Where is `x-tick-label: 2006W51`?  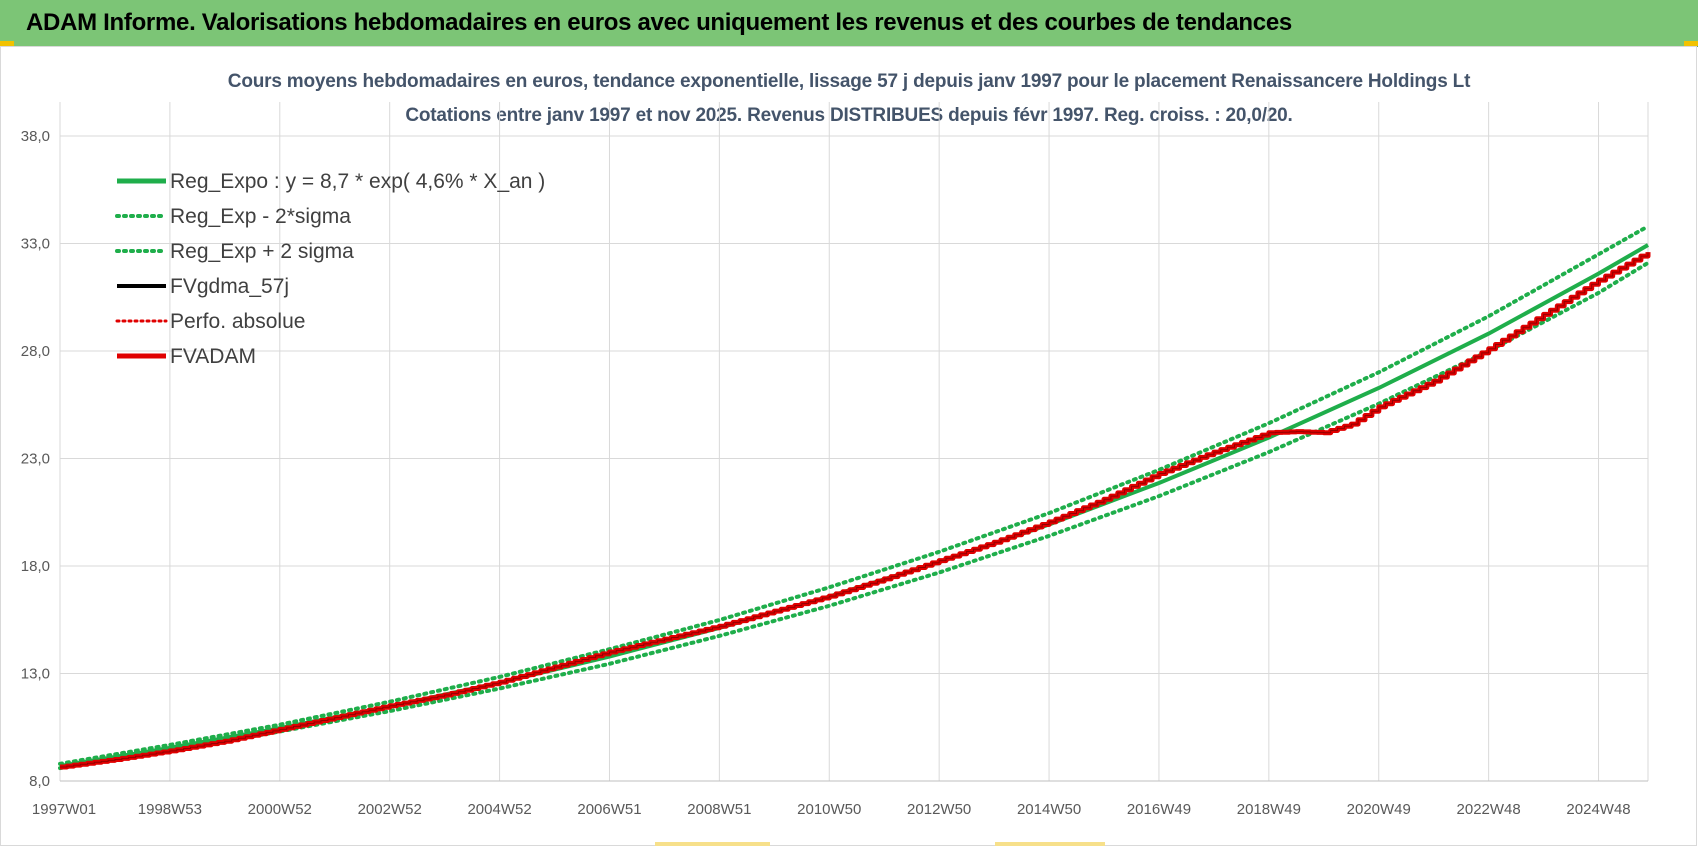 x-tick-label: 2006W51 is located at coordinates (609, 809).